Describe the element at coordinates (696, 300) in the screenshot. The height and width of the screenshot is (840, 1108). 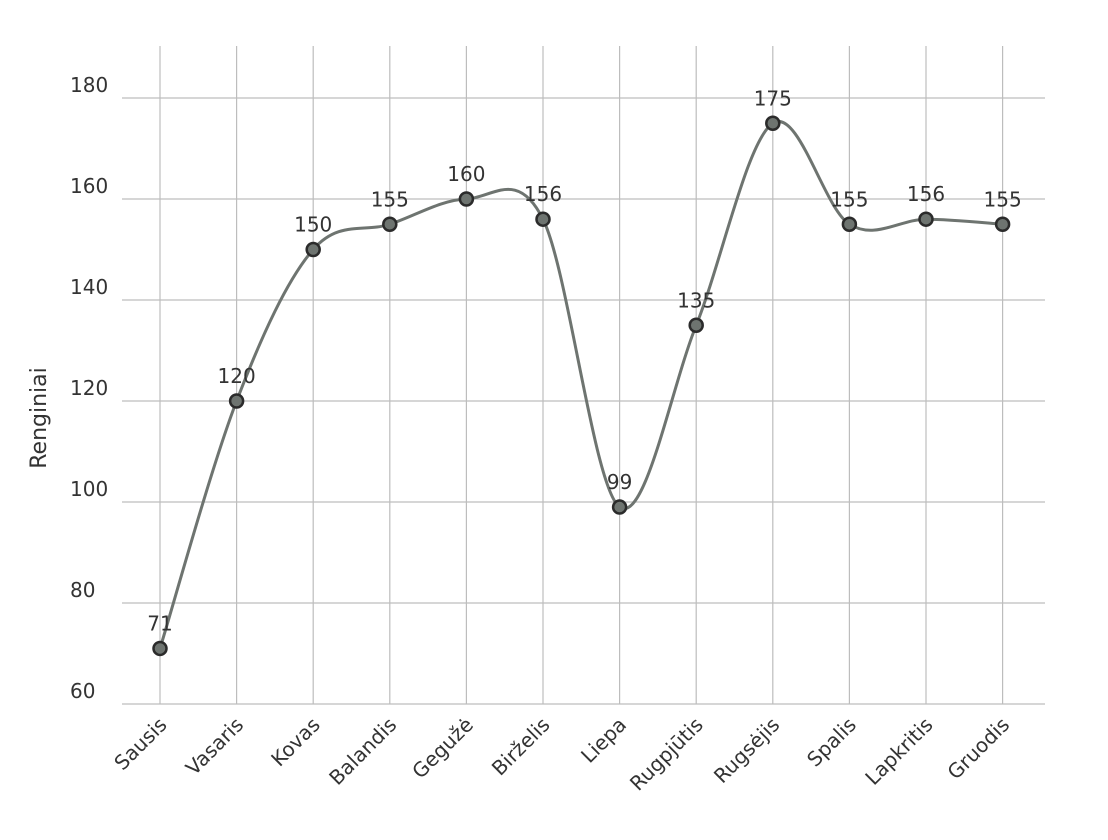
I see `data-label: 135` at that location.